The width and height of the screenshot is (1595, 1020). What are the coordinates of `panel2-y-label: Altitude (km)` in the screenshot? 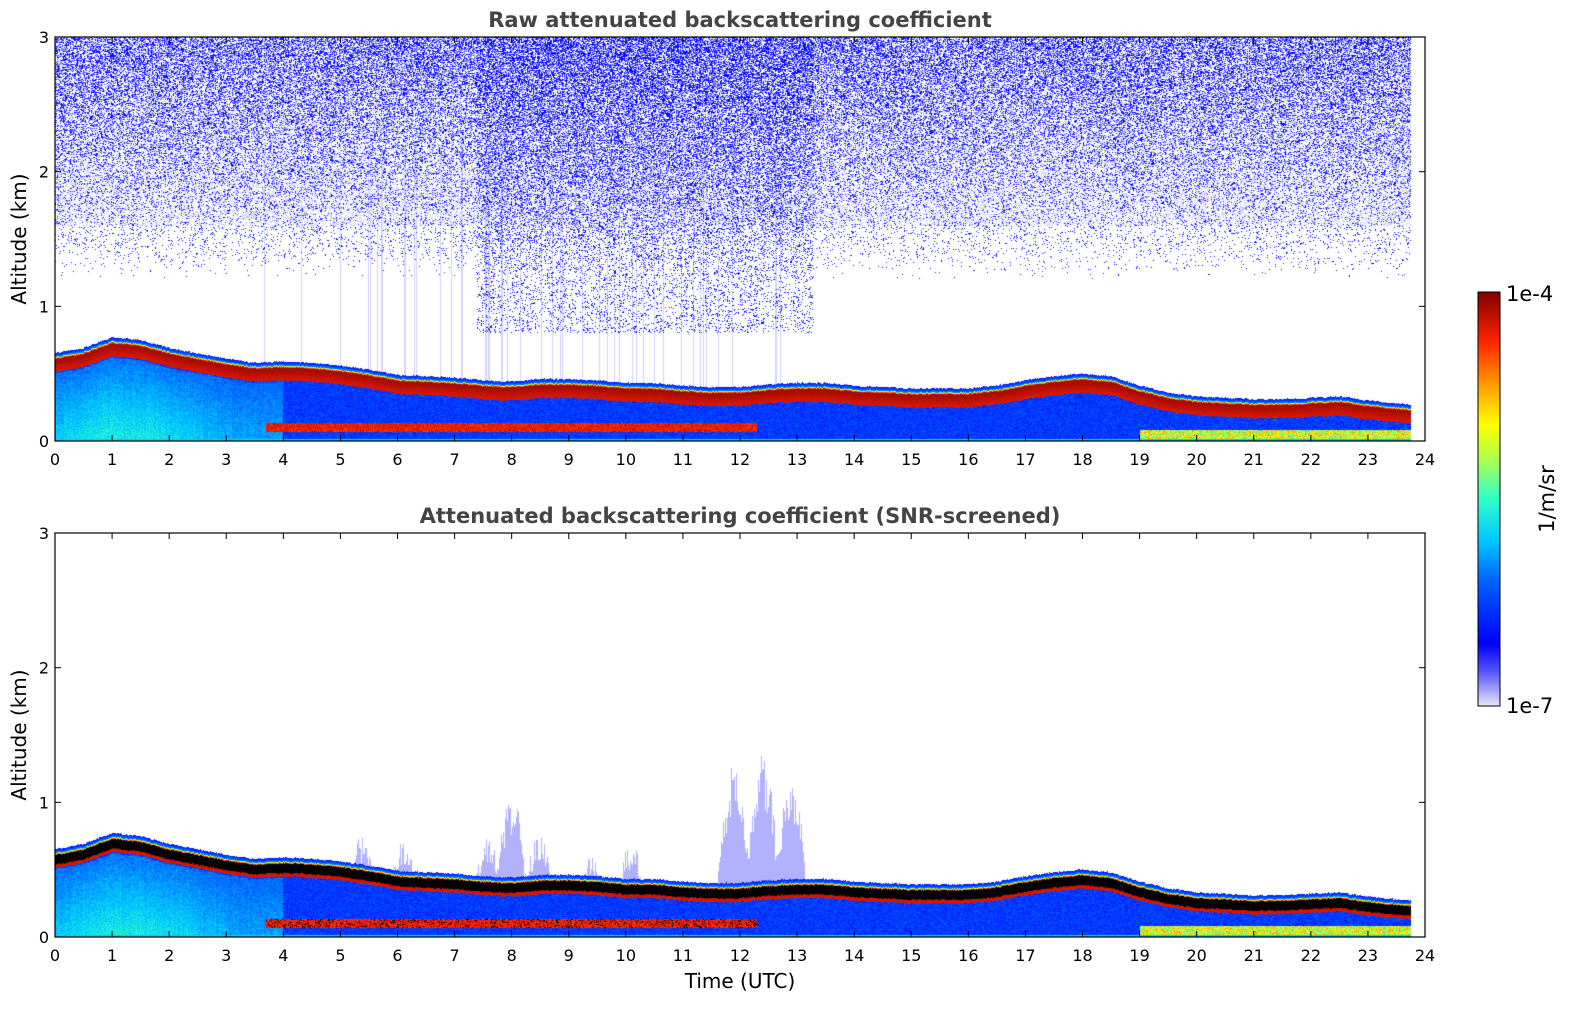 It's located at (19, 734).